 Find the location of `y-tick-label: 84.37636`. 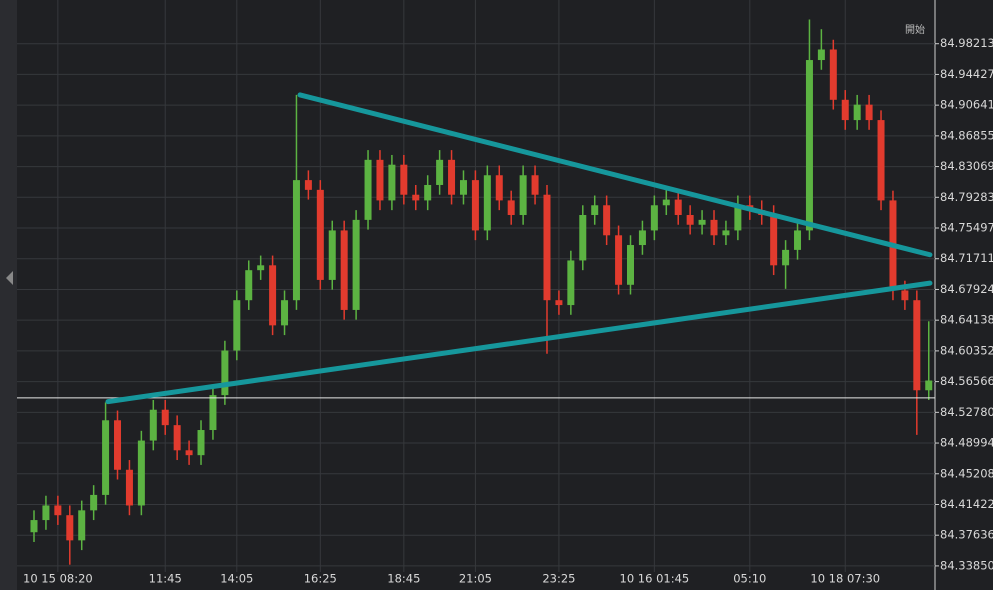

y-tick-label: 84.37636 is located at coordinates (966, 535).